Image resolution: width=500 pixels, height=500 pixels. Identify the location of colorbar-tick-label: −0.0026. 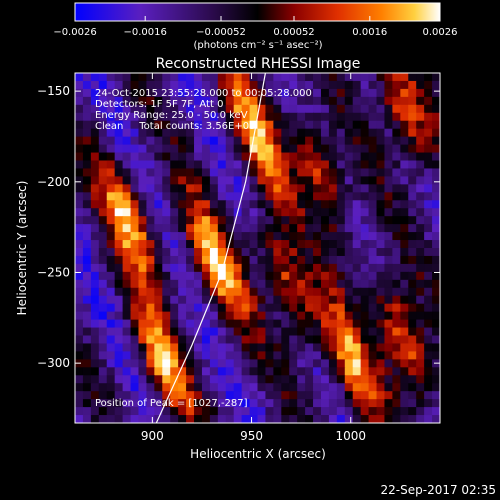
(74, 32).